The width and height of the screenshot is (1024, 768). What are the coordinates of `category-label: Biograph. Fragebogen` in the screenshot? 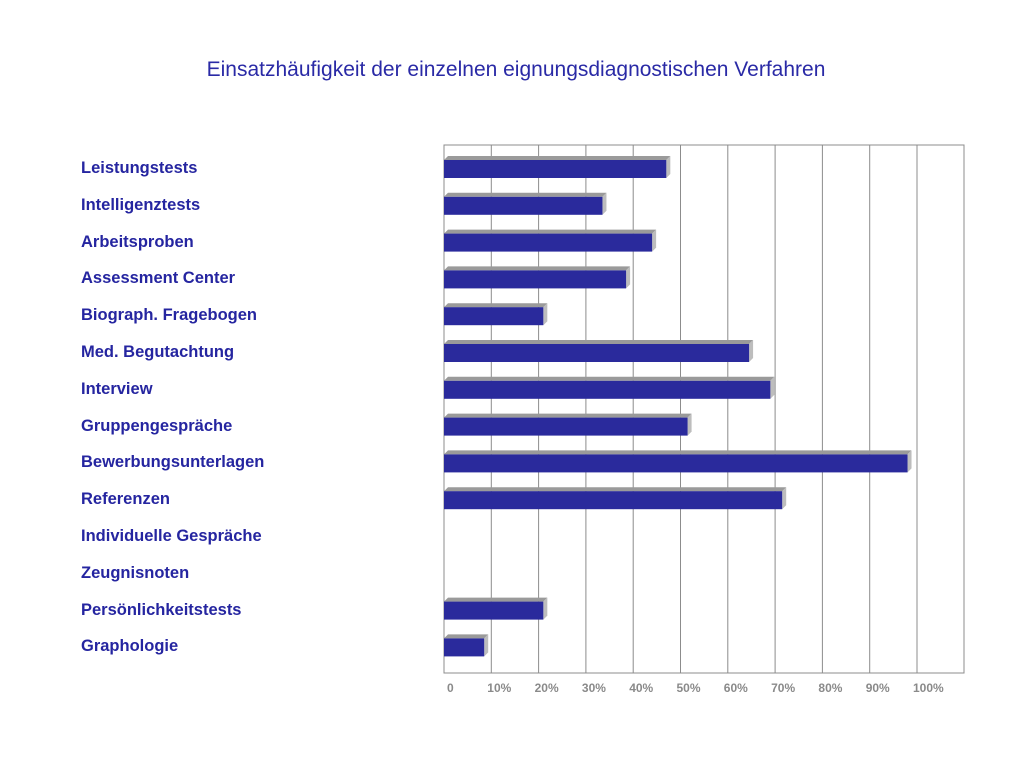 It's located at (169, 315).